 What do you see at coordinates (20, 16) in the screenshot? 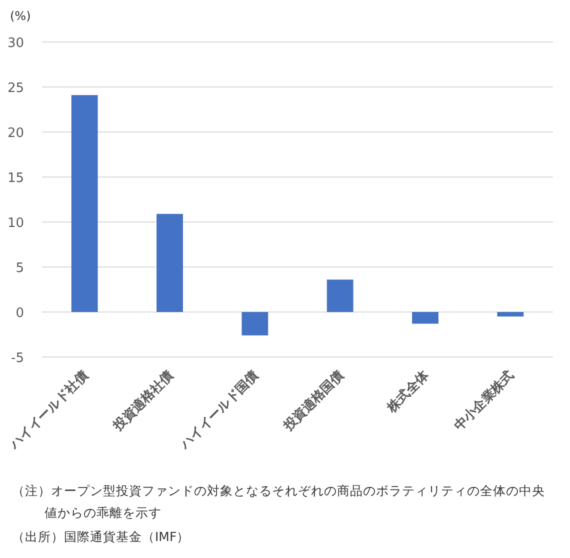
I see `y-axis-title: (%)` at bounding box center [20, 16].